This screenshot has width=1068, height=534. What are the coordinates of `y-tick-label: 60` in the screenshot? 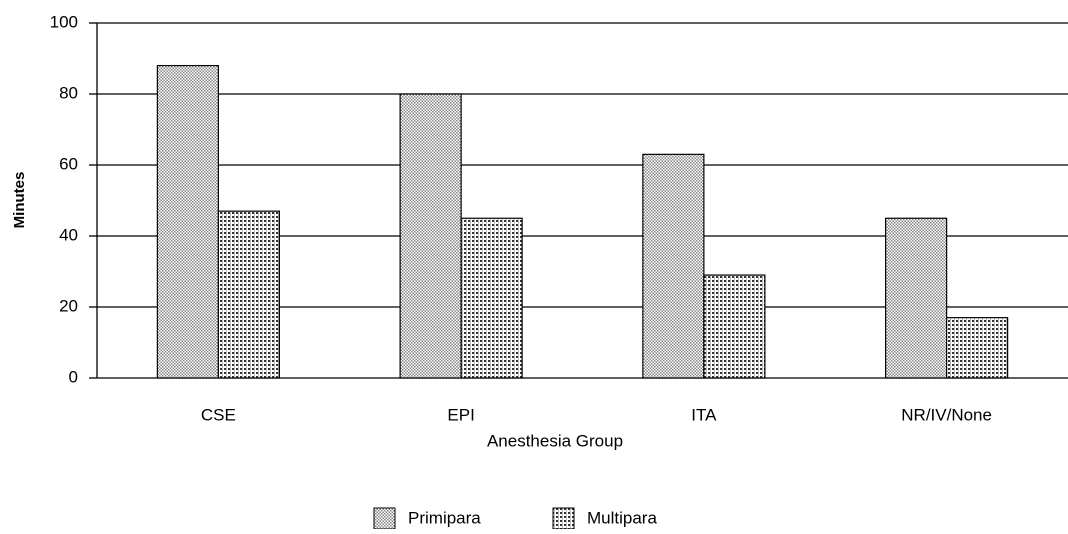 It's located at (68, 163).